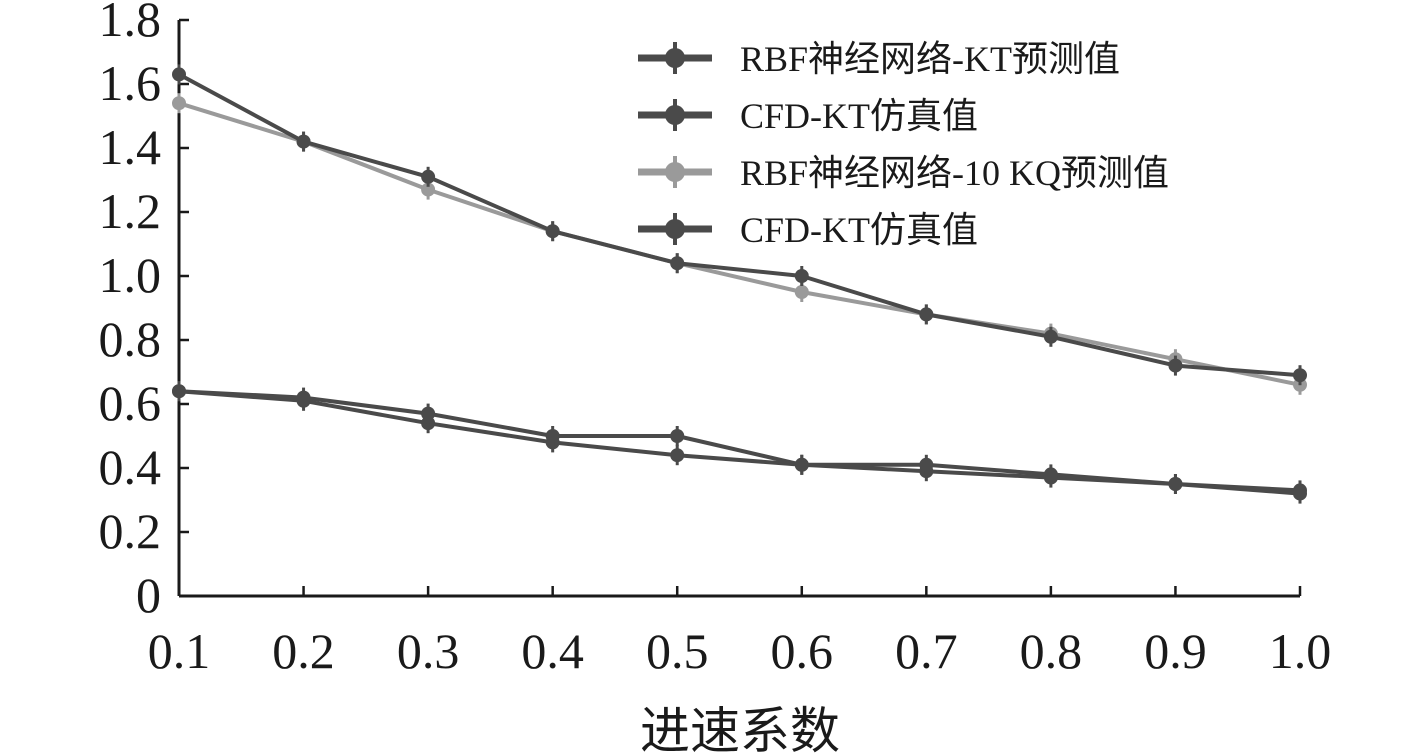 Image resolution: width=1417 pixels, height=756 pixels. What do you see at coordinates (954, 173) in the screenshot?
I see `legend-label: RBF神经网络-10 KQ预测值` at bounding box center [954, 173].